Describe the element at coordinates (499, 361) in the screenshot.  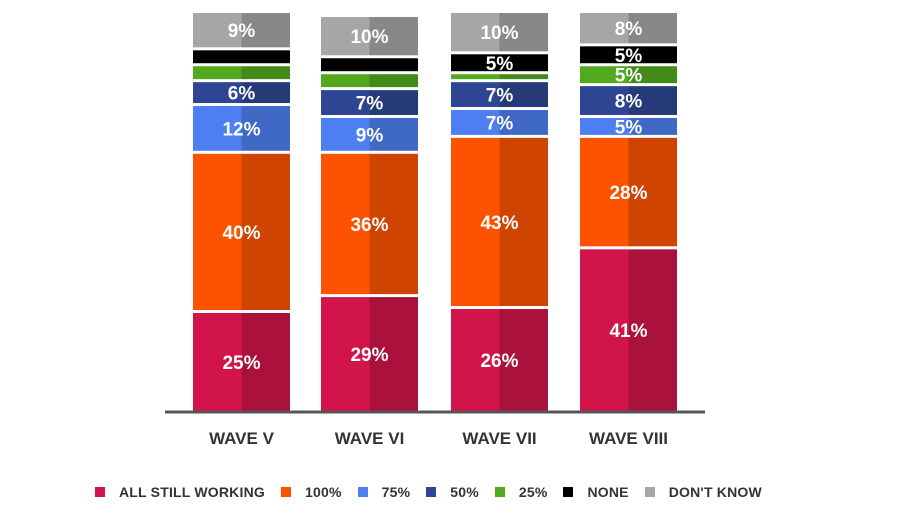
I see `data-label: 26%` at that location.